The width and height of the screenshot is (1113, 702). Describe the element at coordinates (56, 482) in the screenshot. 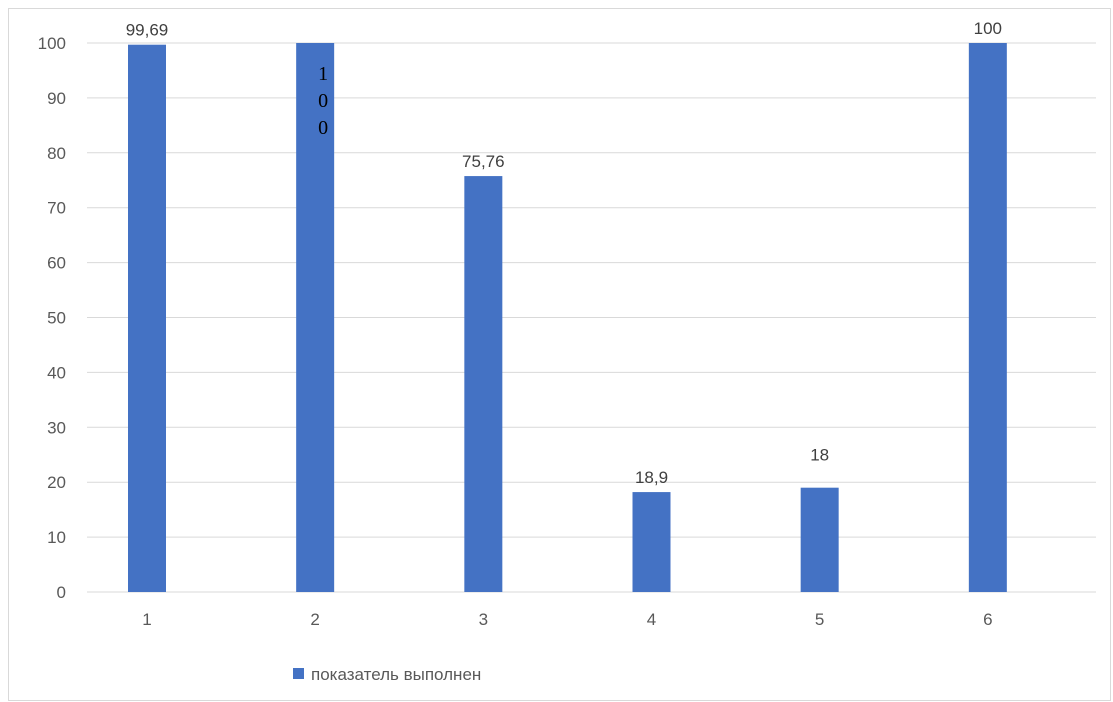

I see `y-tick-label: 20` at that location.